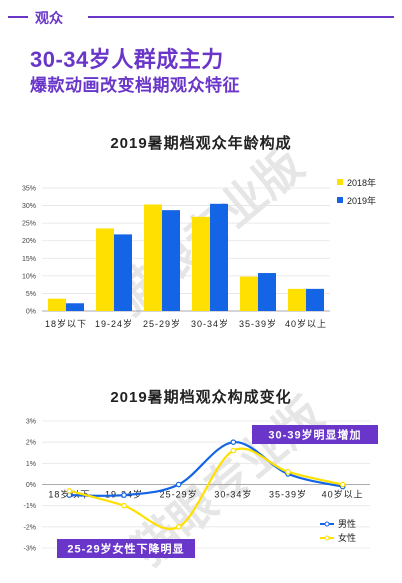  I want to click on header-rule-right, so click(241, 17).